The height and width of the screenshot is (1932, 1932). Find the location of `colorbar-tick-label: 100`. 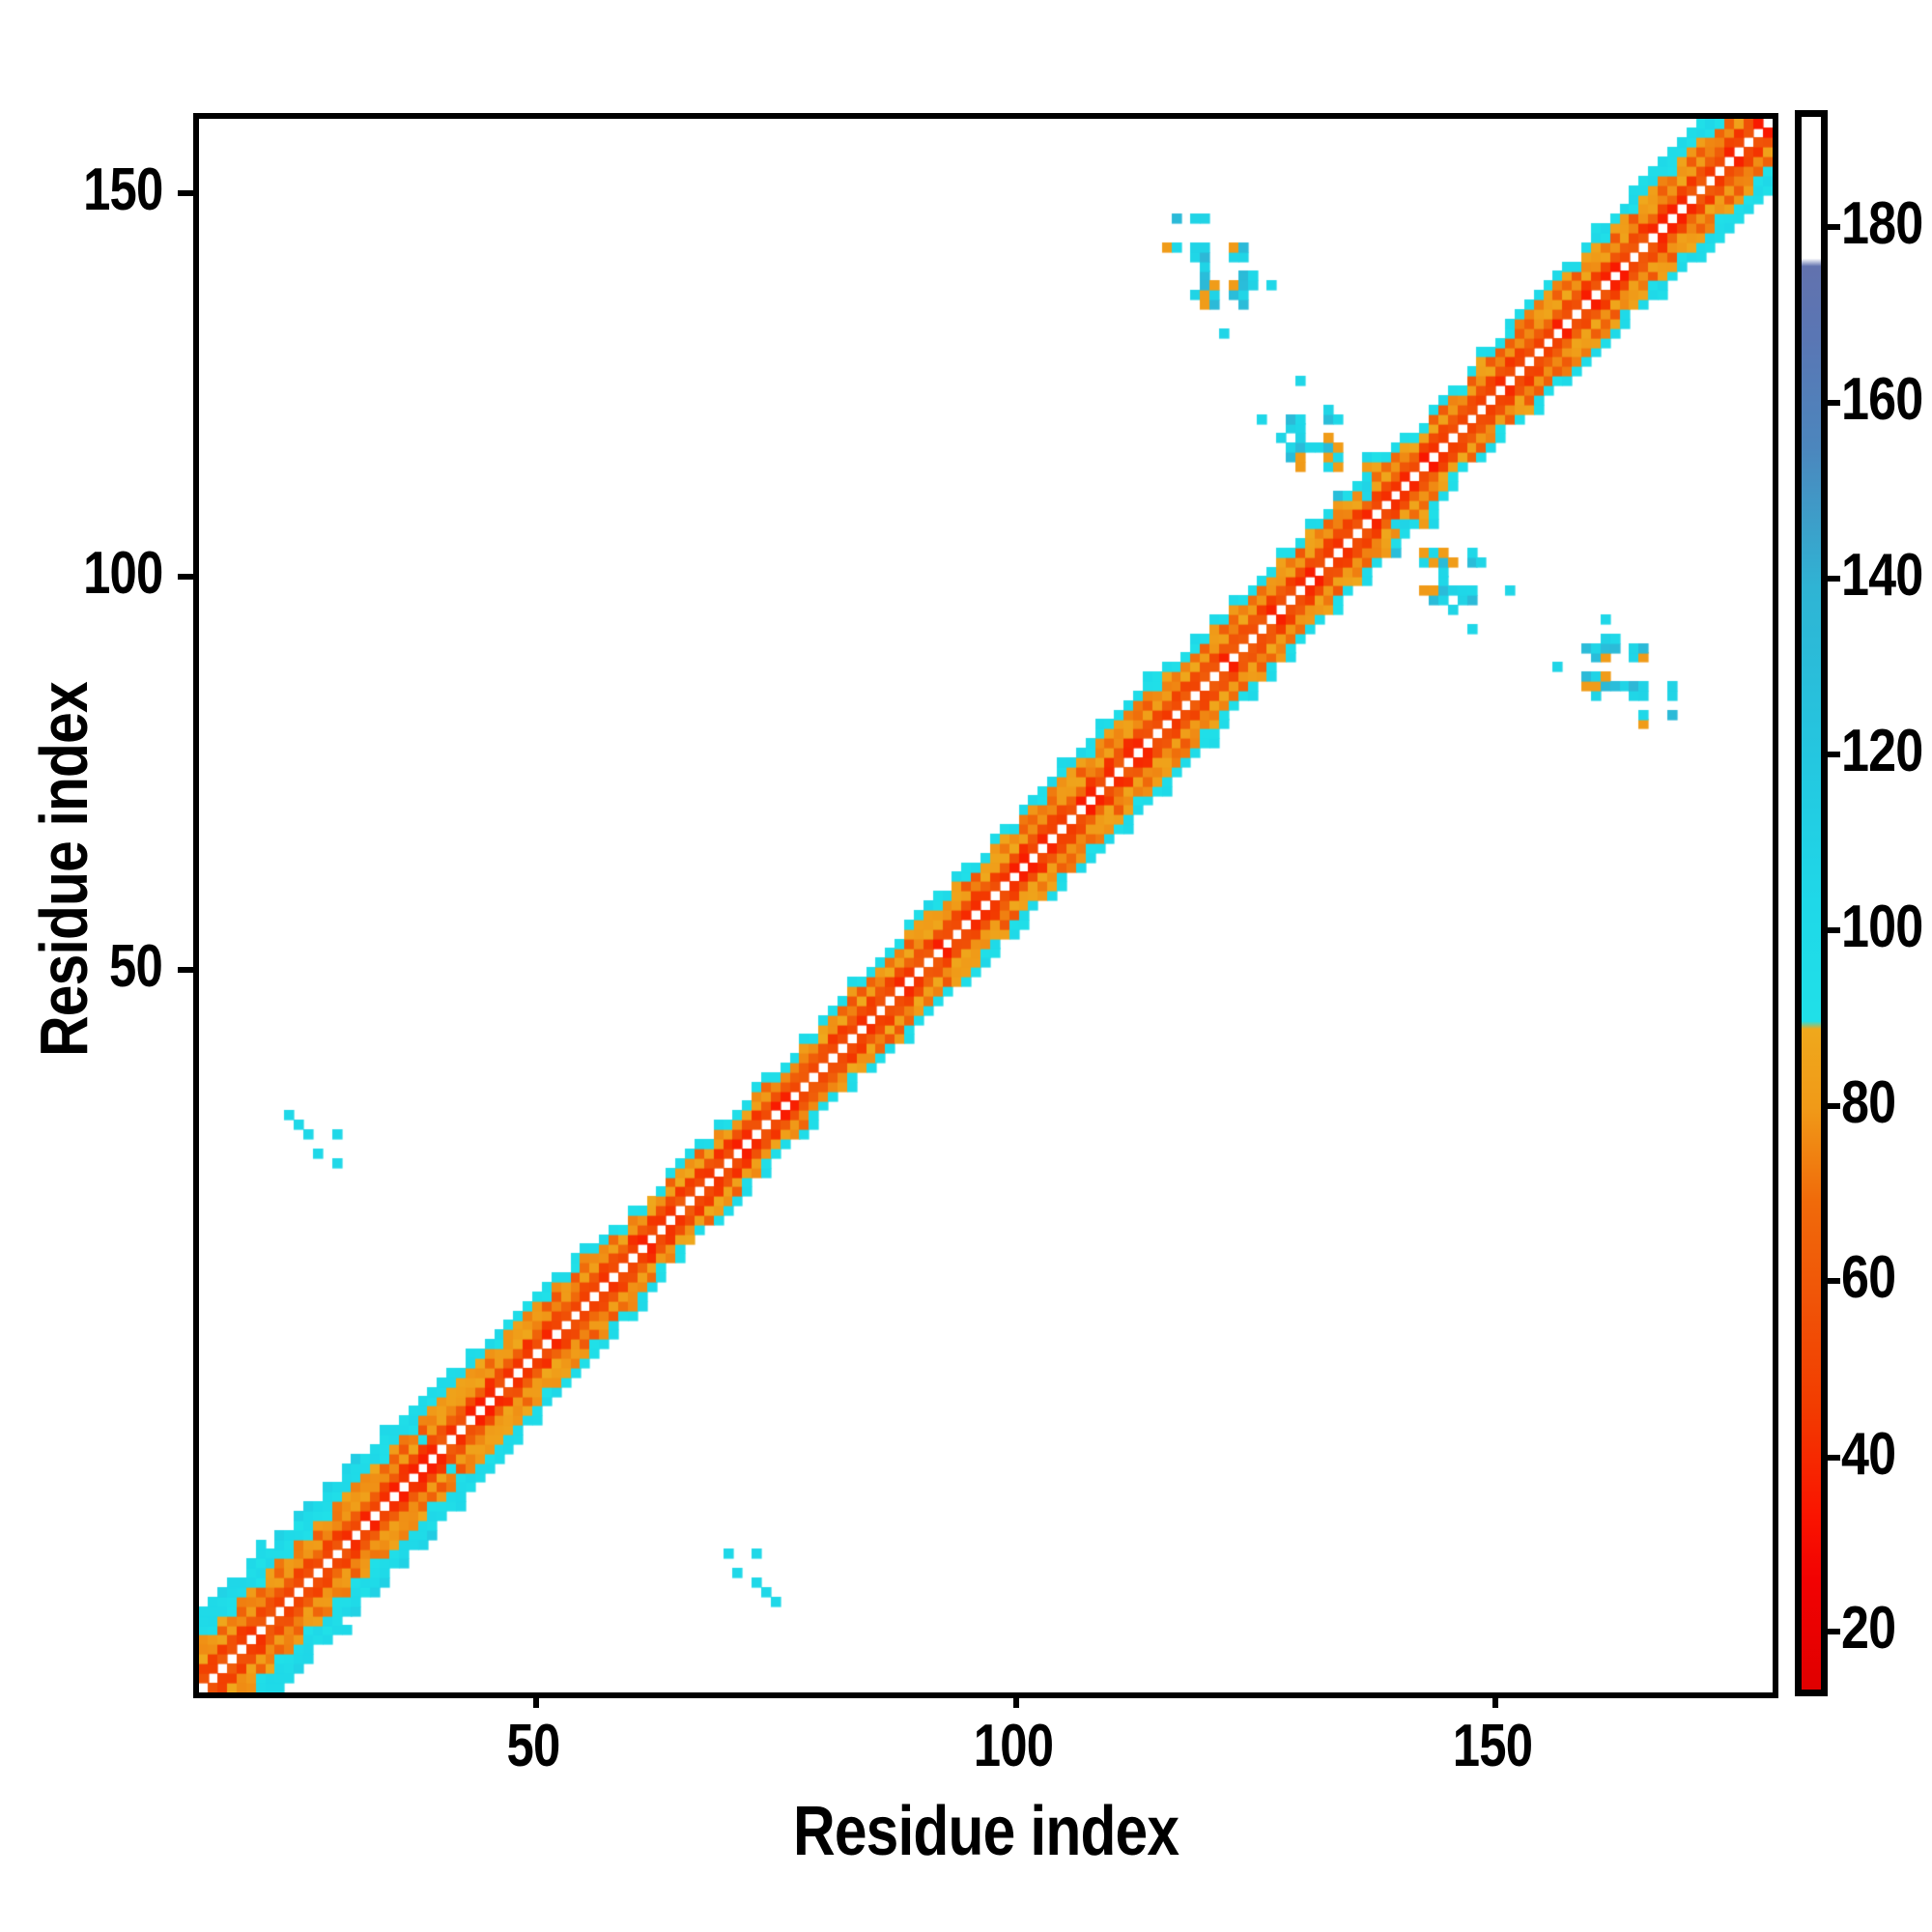

colorbar-tick-label: 100 is located at coordinates (1886, 927).